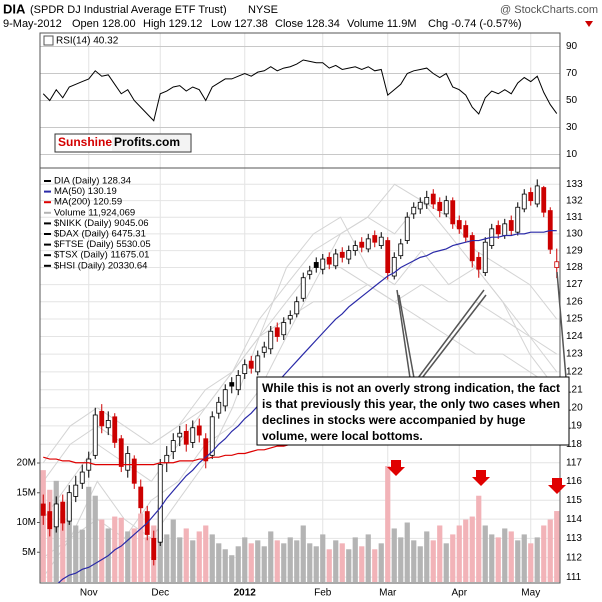  What do you see at coordinates (101, 223) in the screenshot?
I see `legend-label: $NIKK (Daily) 9045.06` at bounding box center [101, 223].